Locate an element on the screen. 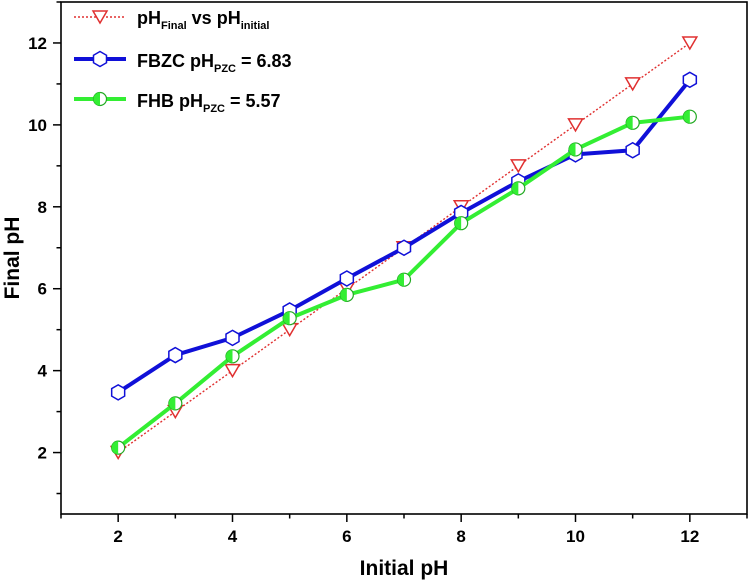  legend-label-ref: pHFinal vs pHinitial is located at coordinates (203, 20).